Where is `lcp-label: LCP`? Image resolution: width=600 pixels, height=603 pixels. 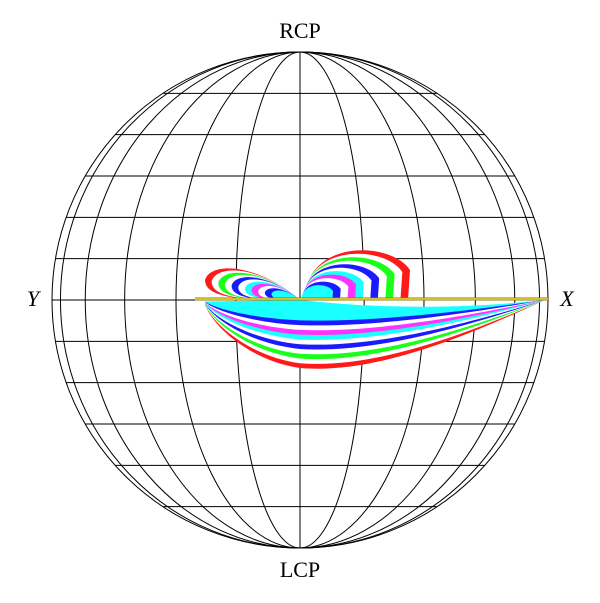
lcp-label: LCP is located at coordinates (300, 569).